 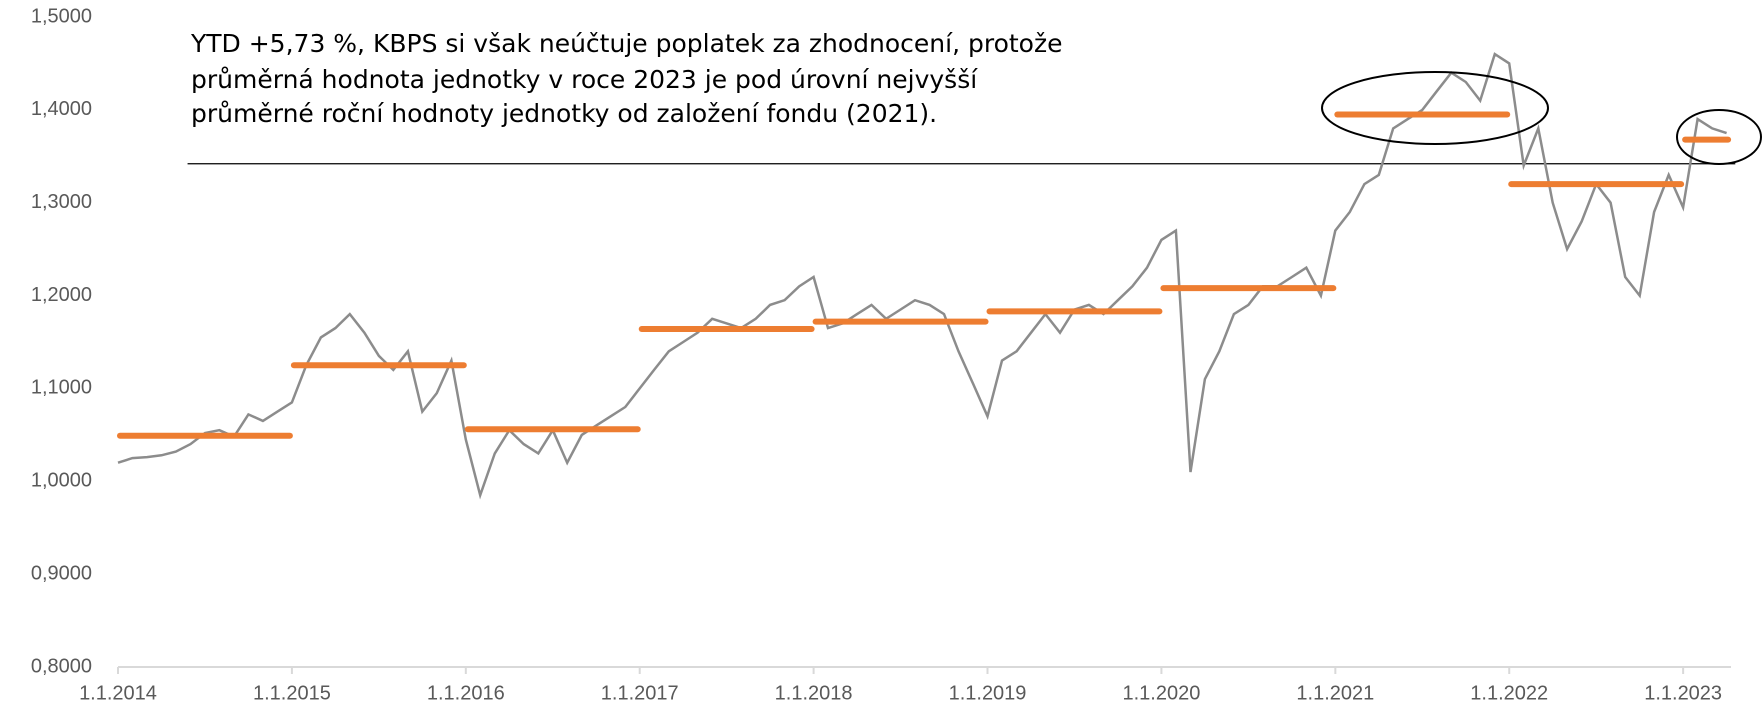 I want to click on x-tick-label: 1.1.2023, so click(x=1683, y=693).